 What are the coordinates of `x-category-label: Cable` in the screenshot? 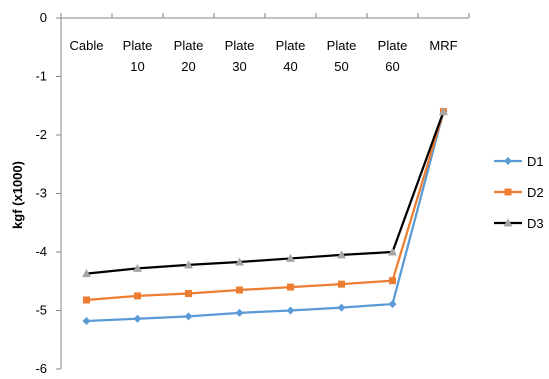 It's located at (87, 45).